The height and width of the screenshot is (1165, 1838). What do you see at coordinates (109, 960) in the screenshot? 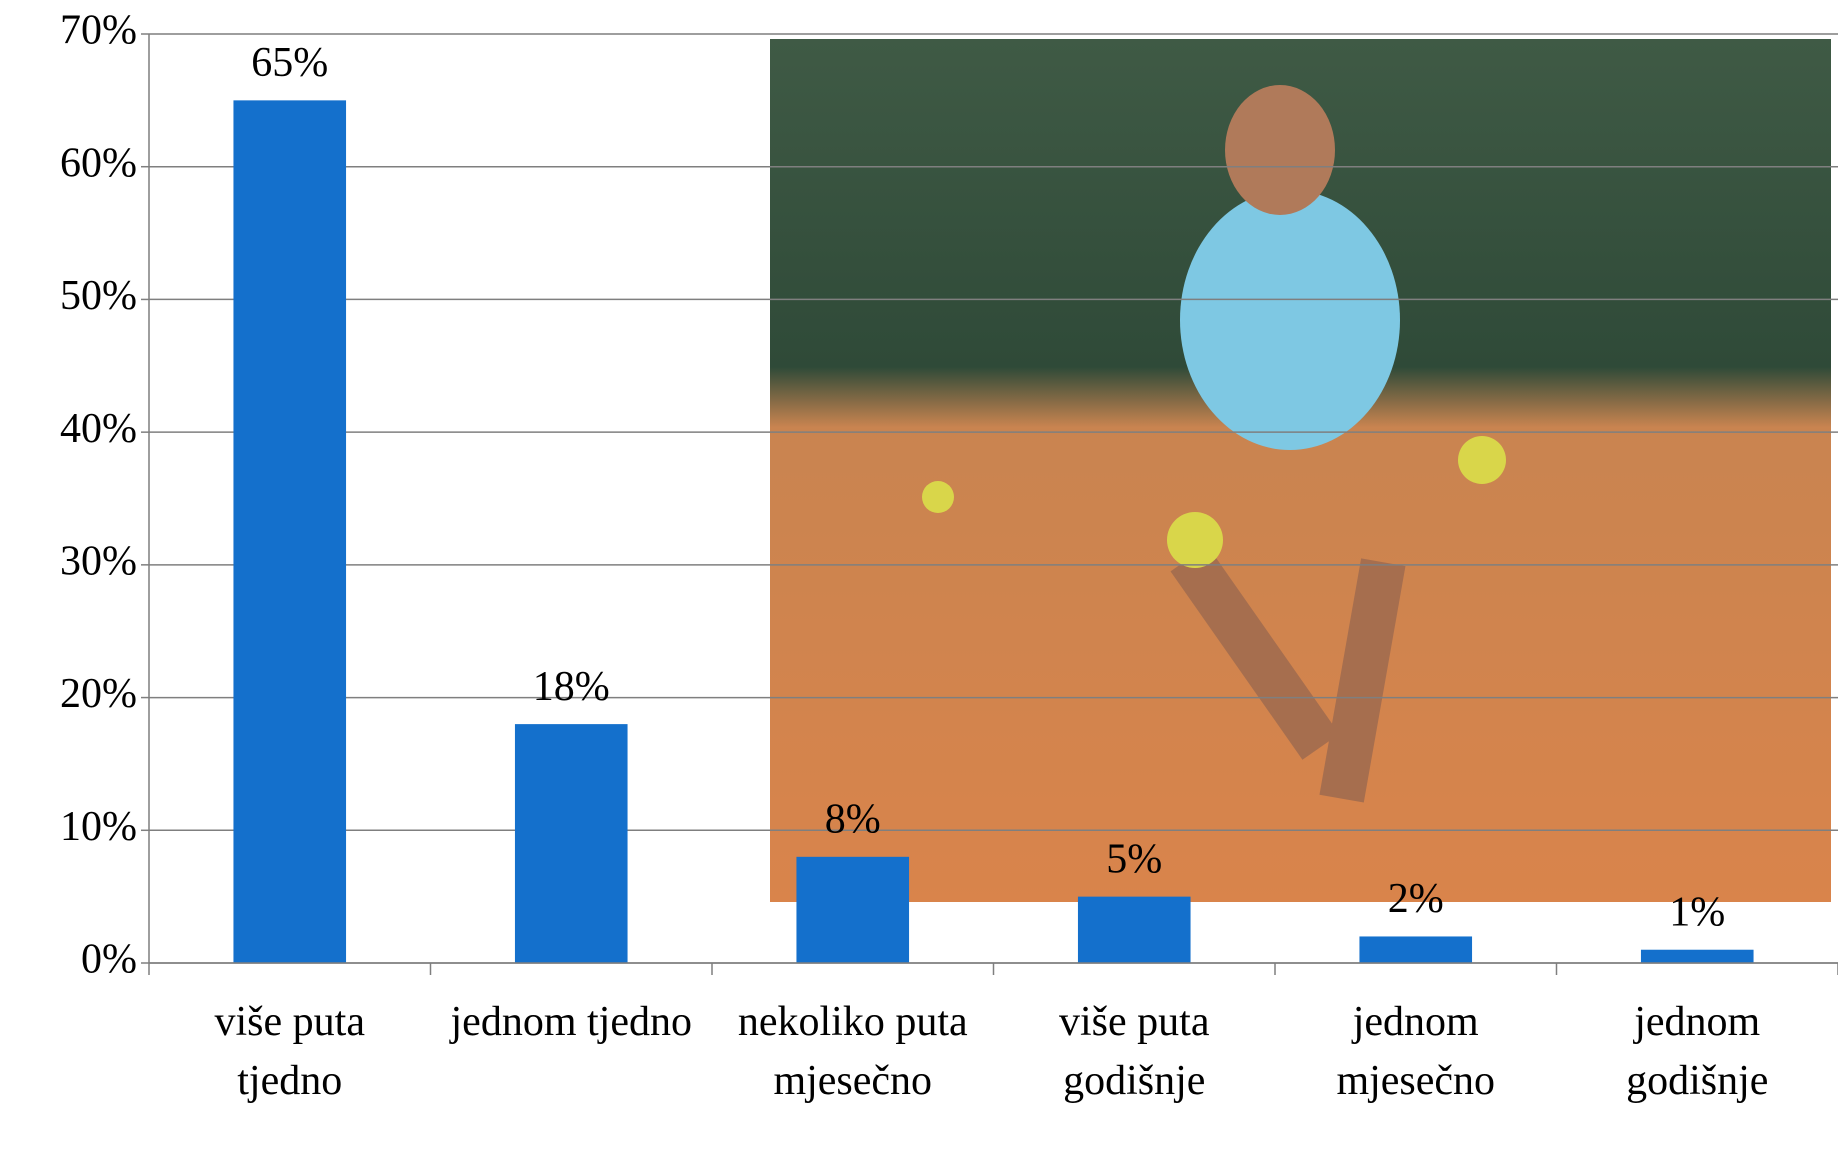
I see `y-tick-label: 0%` at bounding box center [109, 960].